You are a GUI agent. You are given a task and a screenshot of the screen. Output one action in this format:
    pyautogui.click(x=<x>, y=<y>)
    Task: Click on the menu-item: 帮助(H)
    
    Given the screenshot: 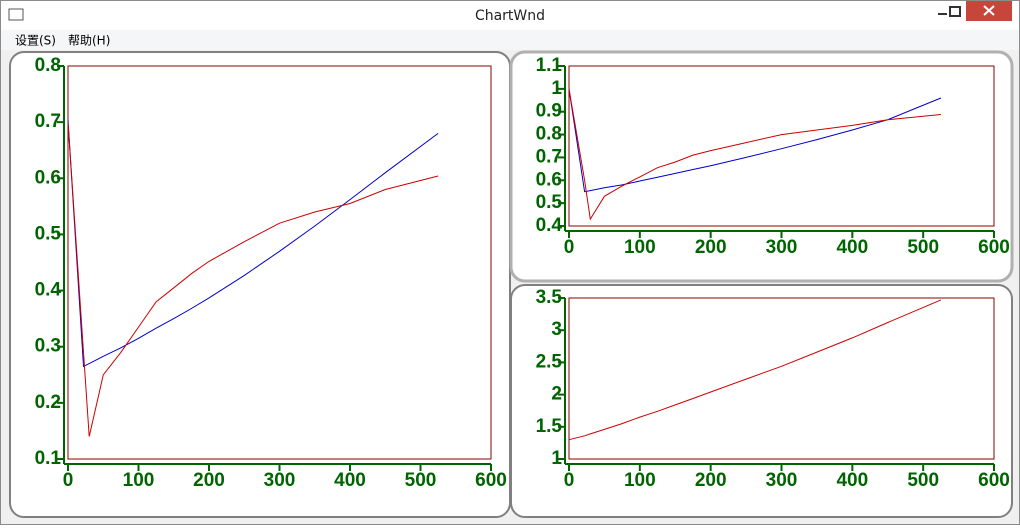 What is the action you would take?
    pyautogui.click(x=89, y=41)
    